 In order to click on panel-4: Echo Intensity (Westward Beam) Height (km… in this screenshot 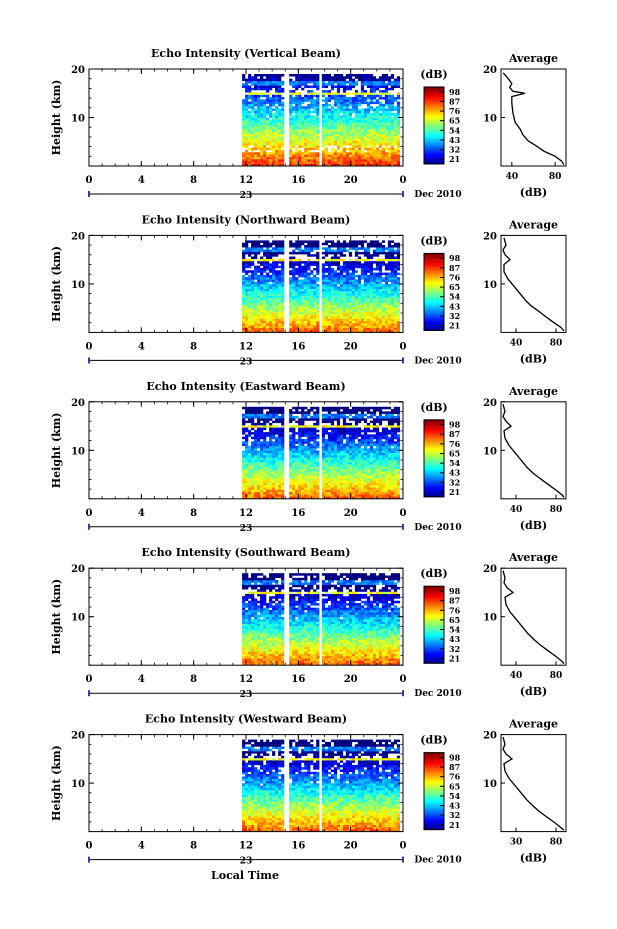, I will do `click(308, 790)`.